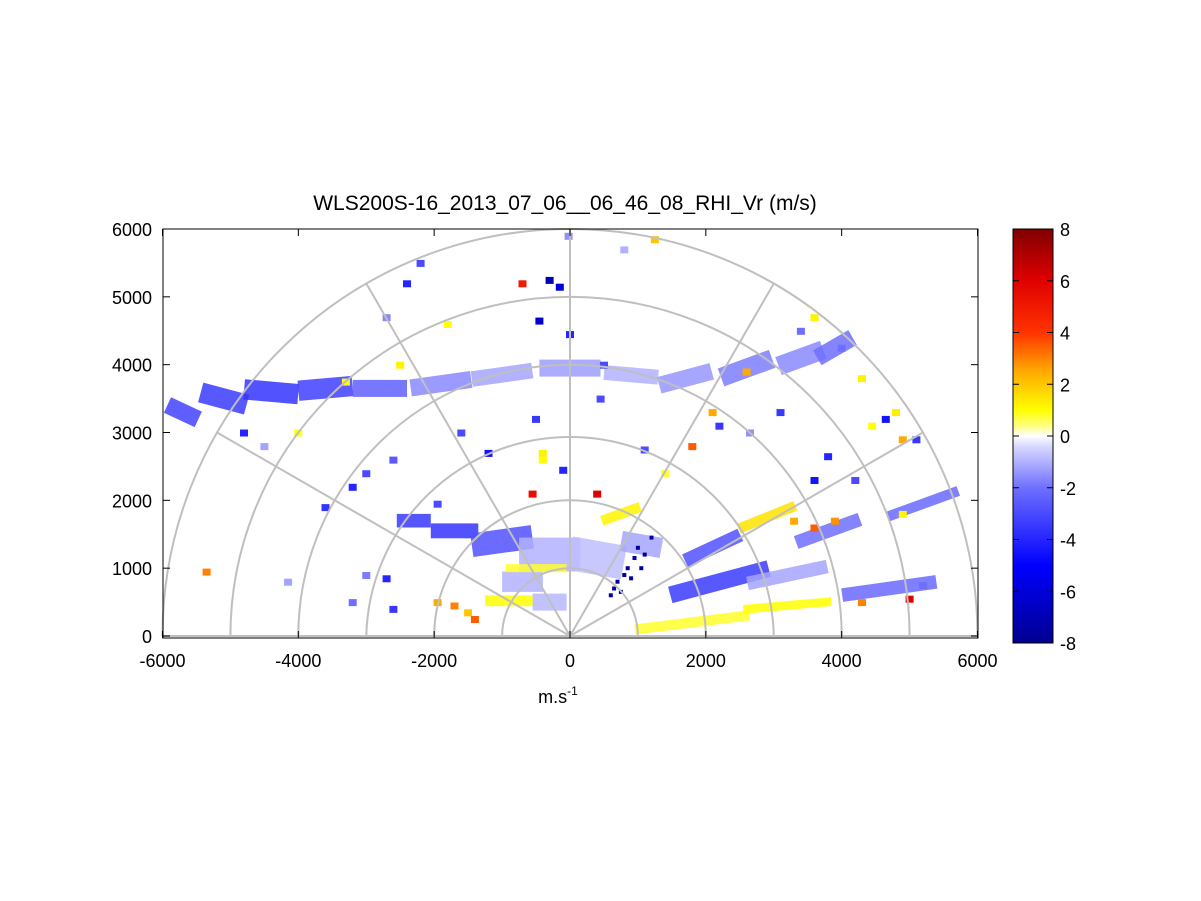 This screenshot has width=1201, height=901. What do you see at coordinates (132, 230) in the screenshot?
I see `y-tick-label-6: 6000` at bounding box center [132, 230].